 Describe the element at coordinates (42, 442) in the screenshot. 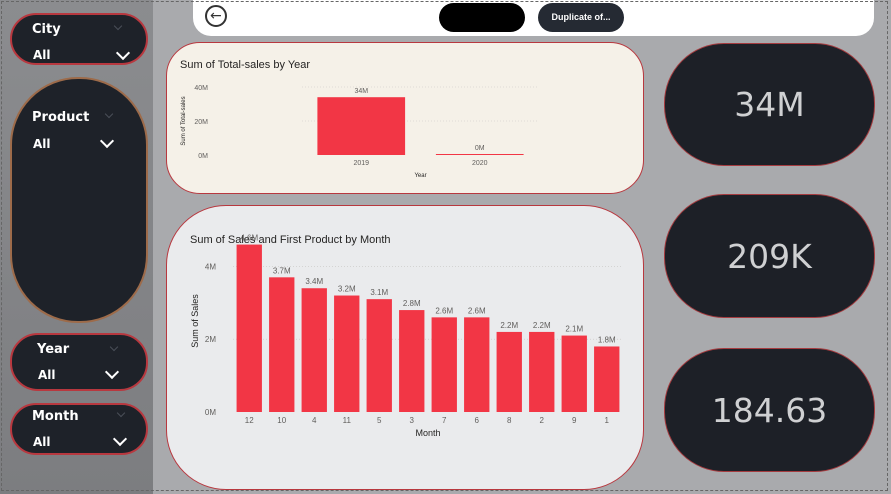

I see `month-slicer-value: All` at that location.